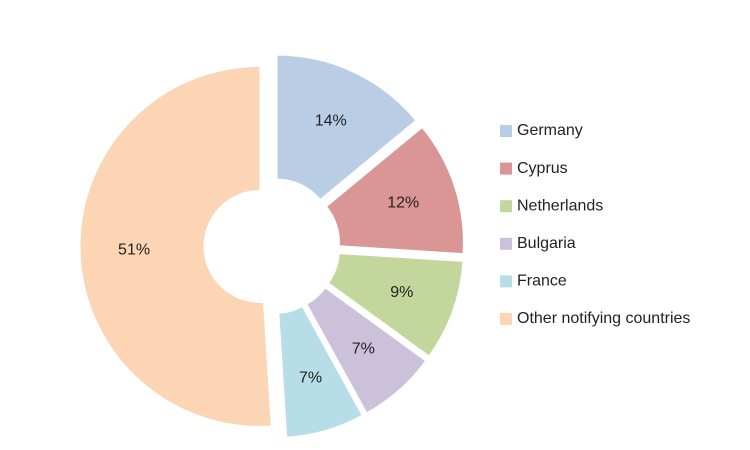 This screenshot has width=750, height=450. What do you see at coordinates (542, 168) in the screenshot?
I see `legend-label: Cyprus` at bounding box center [542, 168].